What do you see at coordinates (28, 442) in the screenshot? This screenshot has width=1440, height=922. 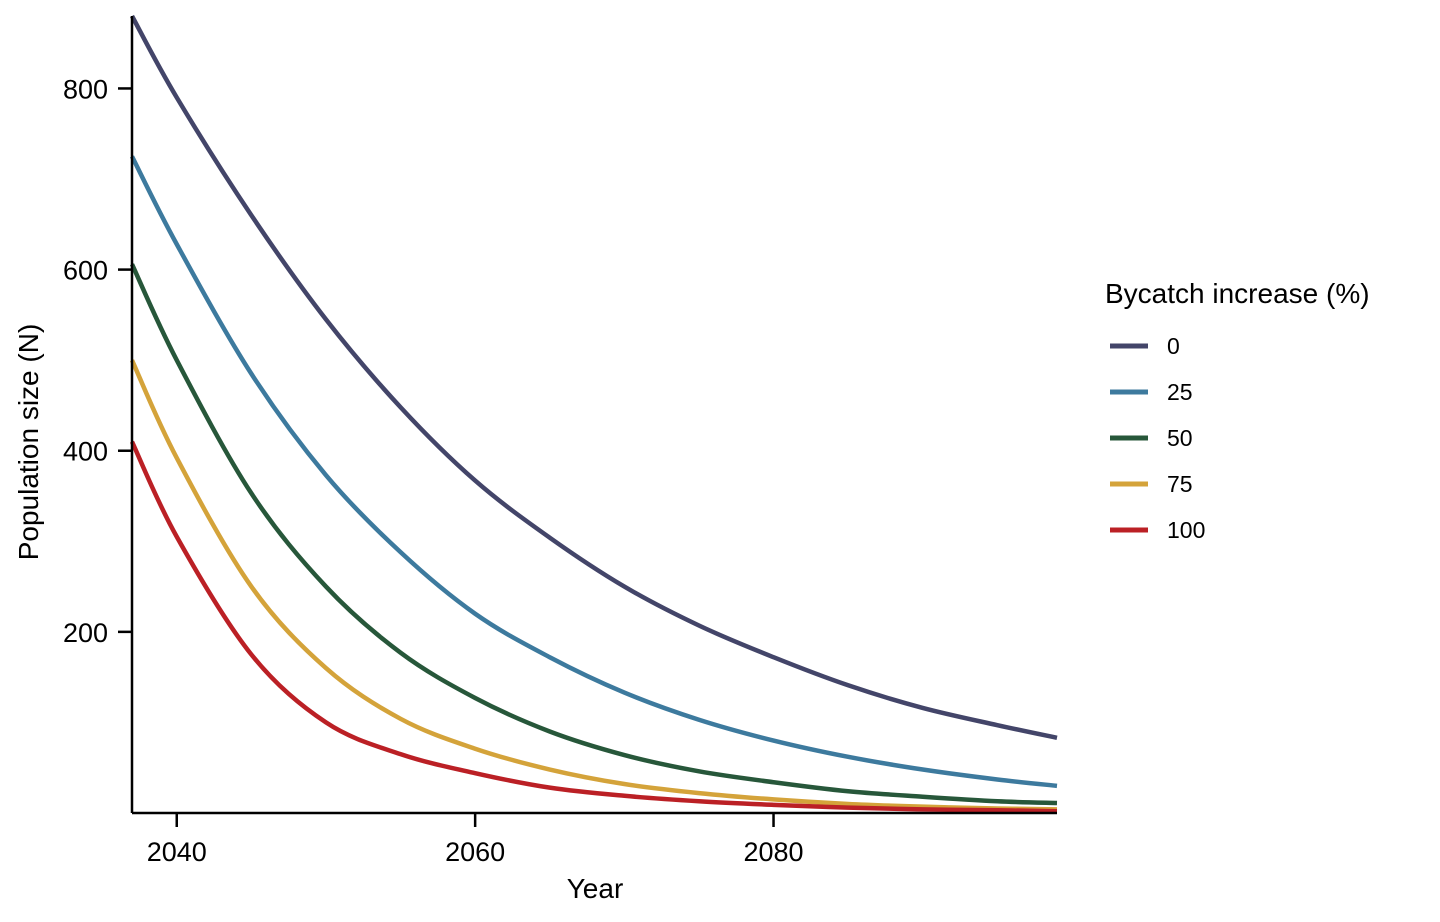 I see `y-axis-title: Population size (N)` at bounding box center [28, 442].